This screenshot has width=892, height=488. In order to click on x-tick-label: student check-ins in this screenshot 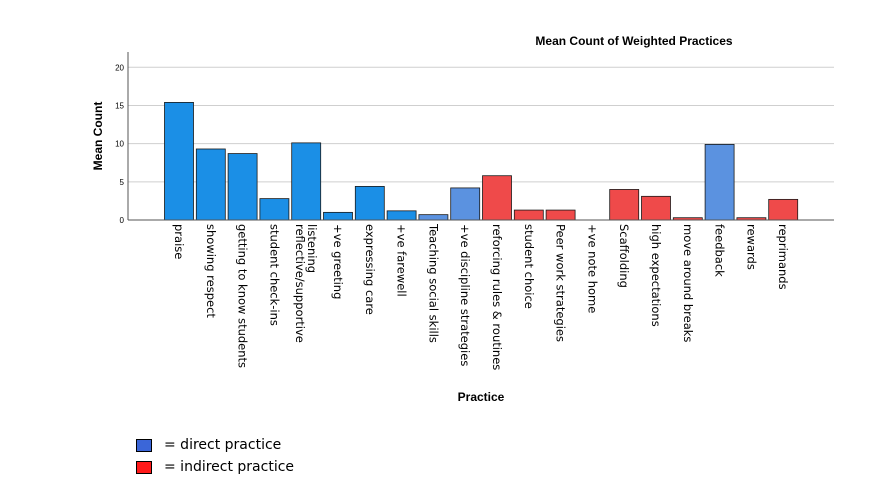, I will do `click(274, 275)`.